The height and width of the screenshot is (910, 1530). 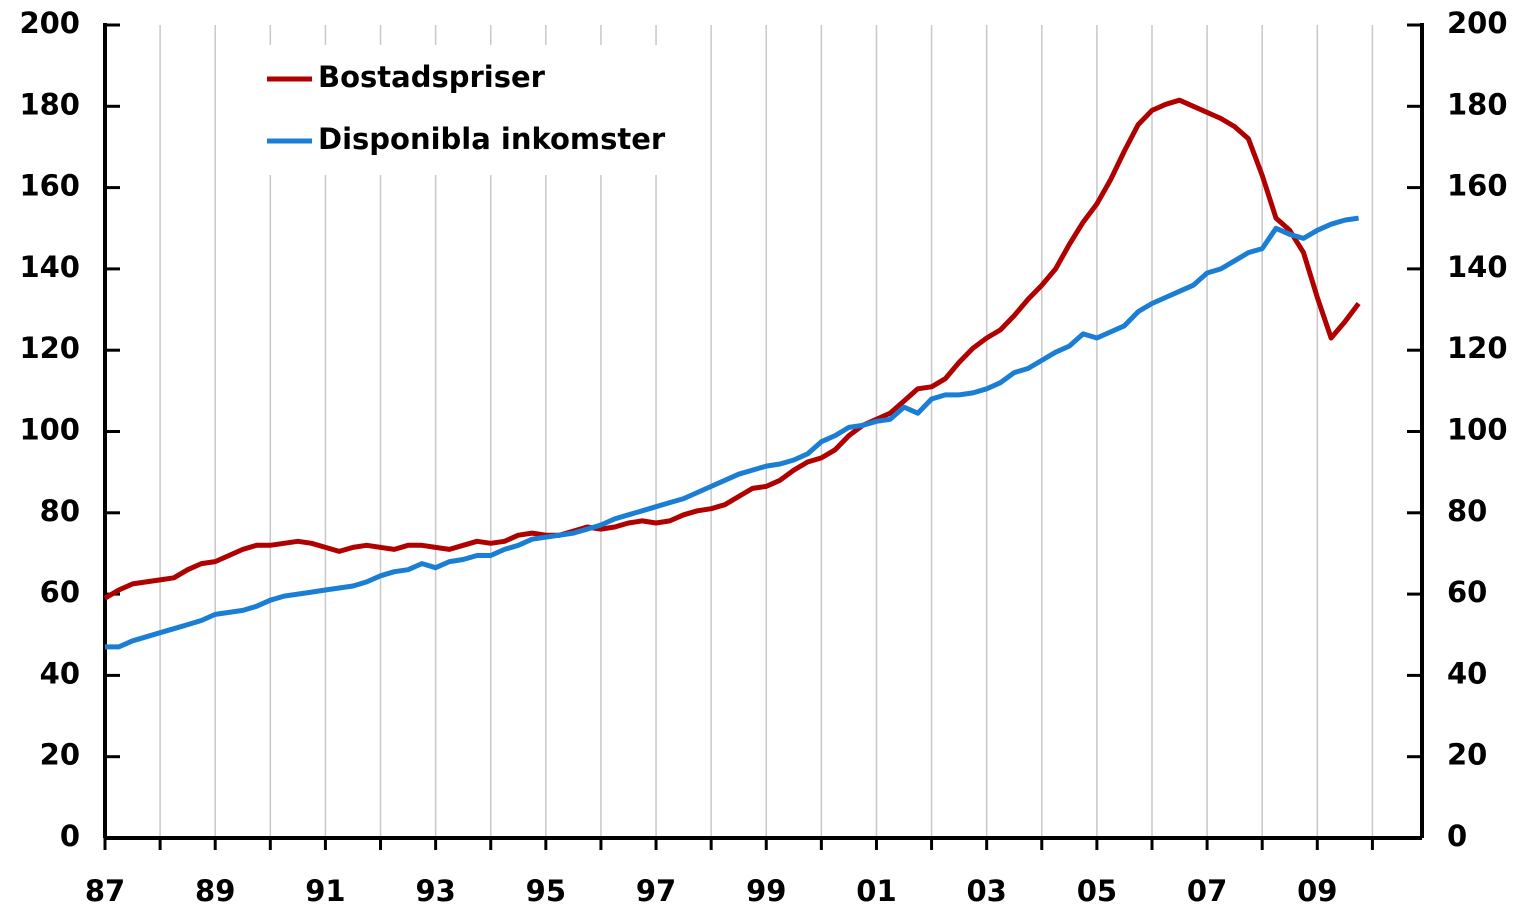 I want to click on y-tick-label: 80, so click(x=60, y=511).